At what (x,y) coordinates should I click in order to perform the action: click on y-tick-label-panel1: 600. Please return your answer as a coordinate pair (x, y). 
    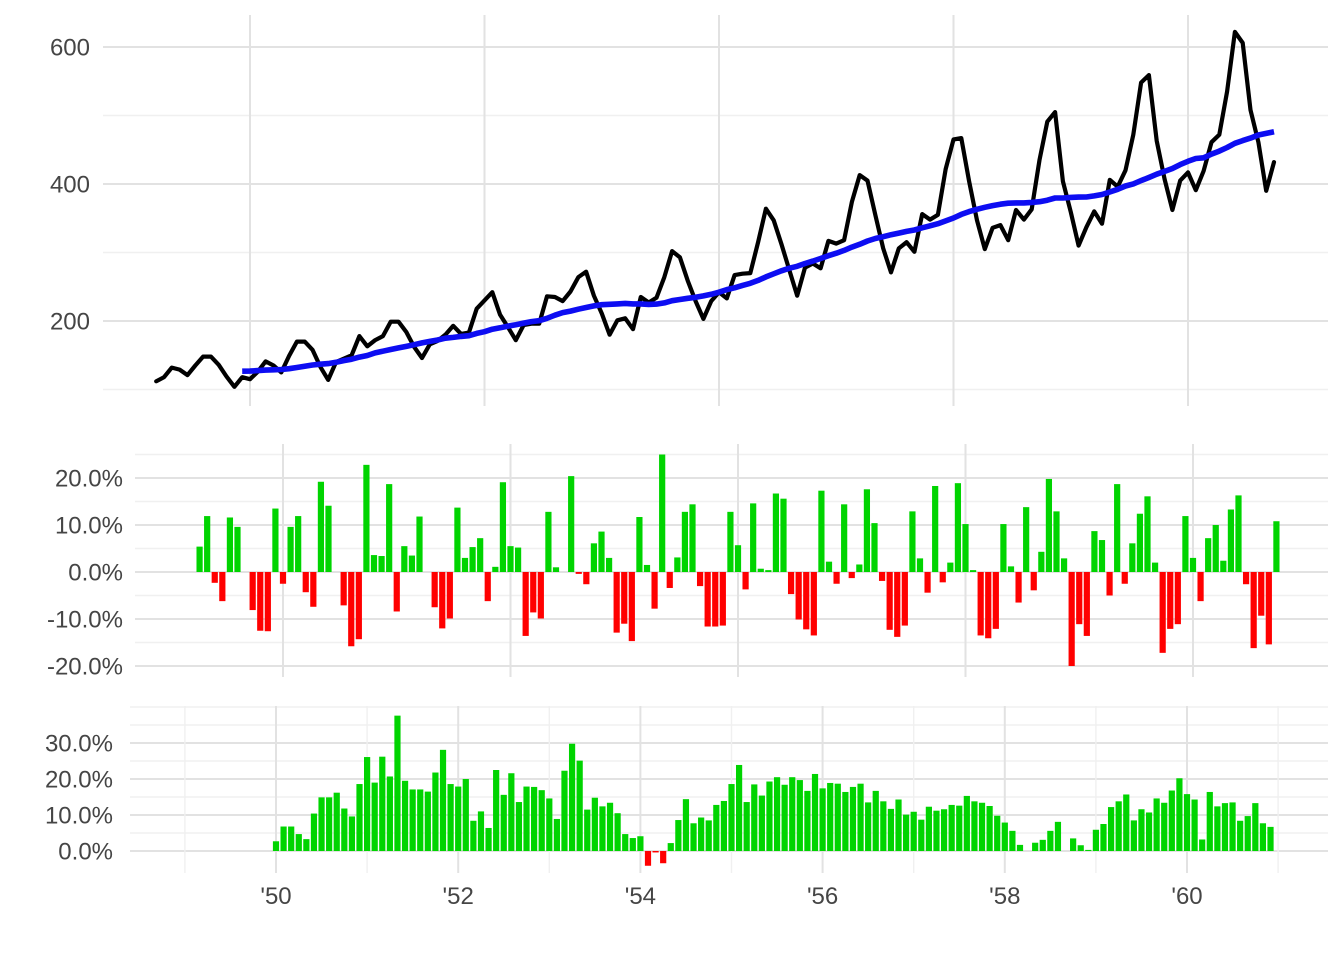
    Looking at the image, I should click on (70, 48).